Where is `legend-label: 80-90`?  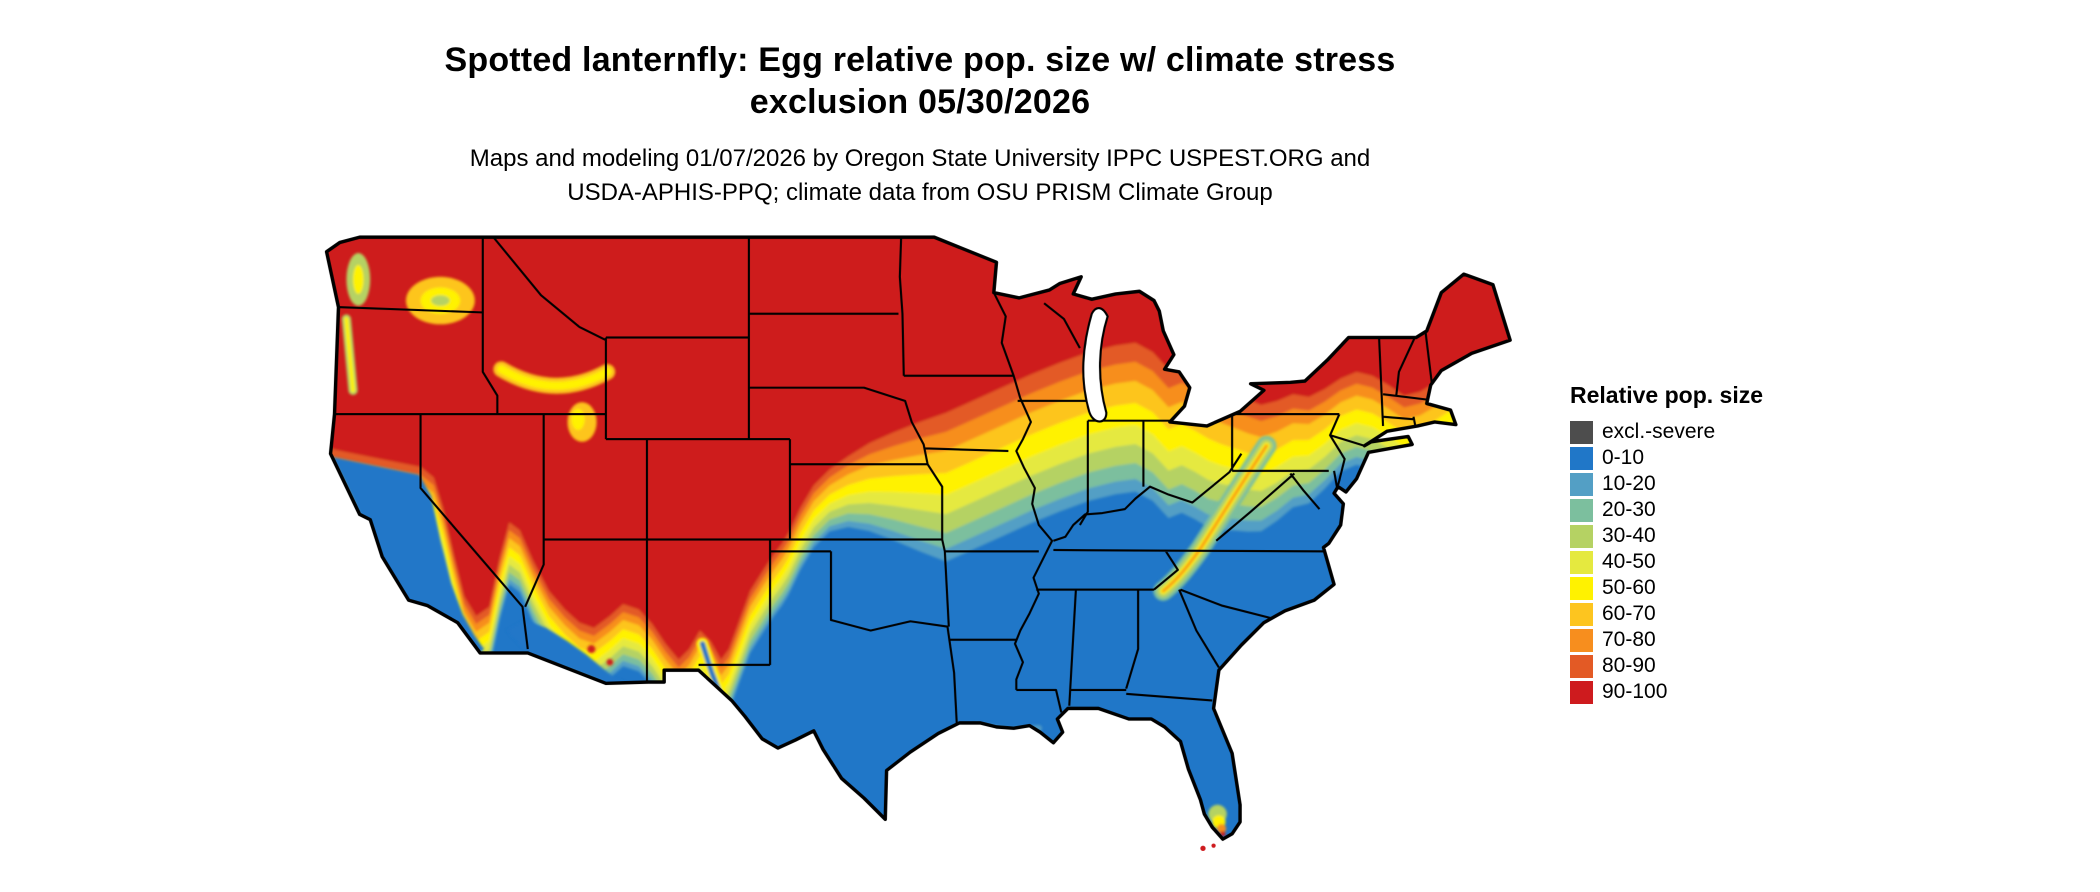
legend-label: 80-90 is located at coordinates (1629, 665).